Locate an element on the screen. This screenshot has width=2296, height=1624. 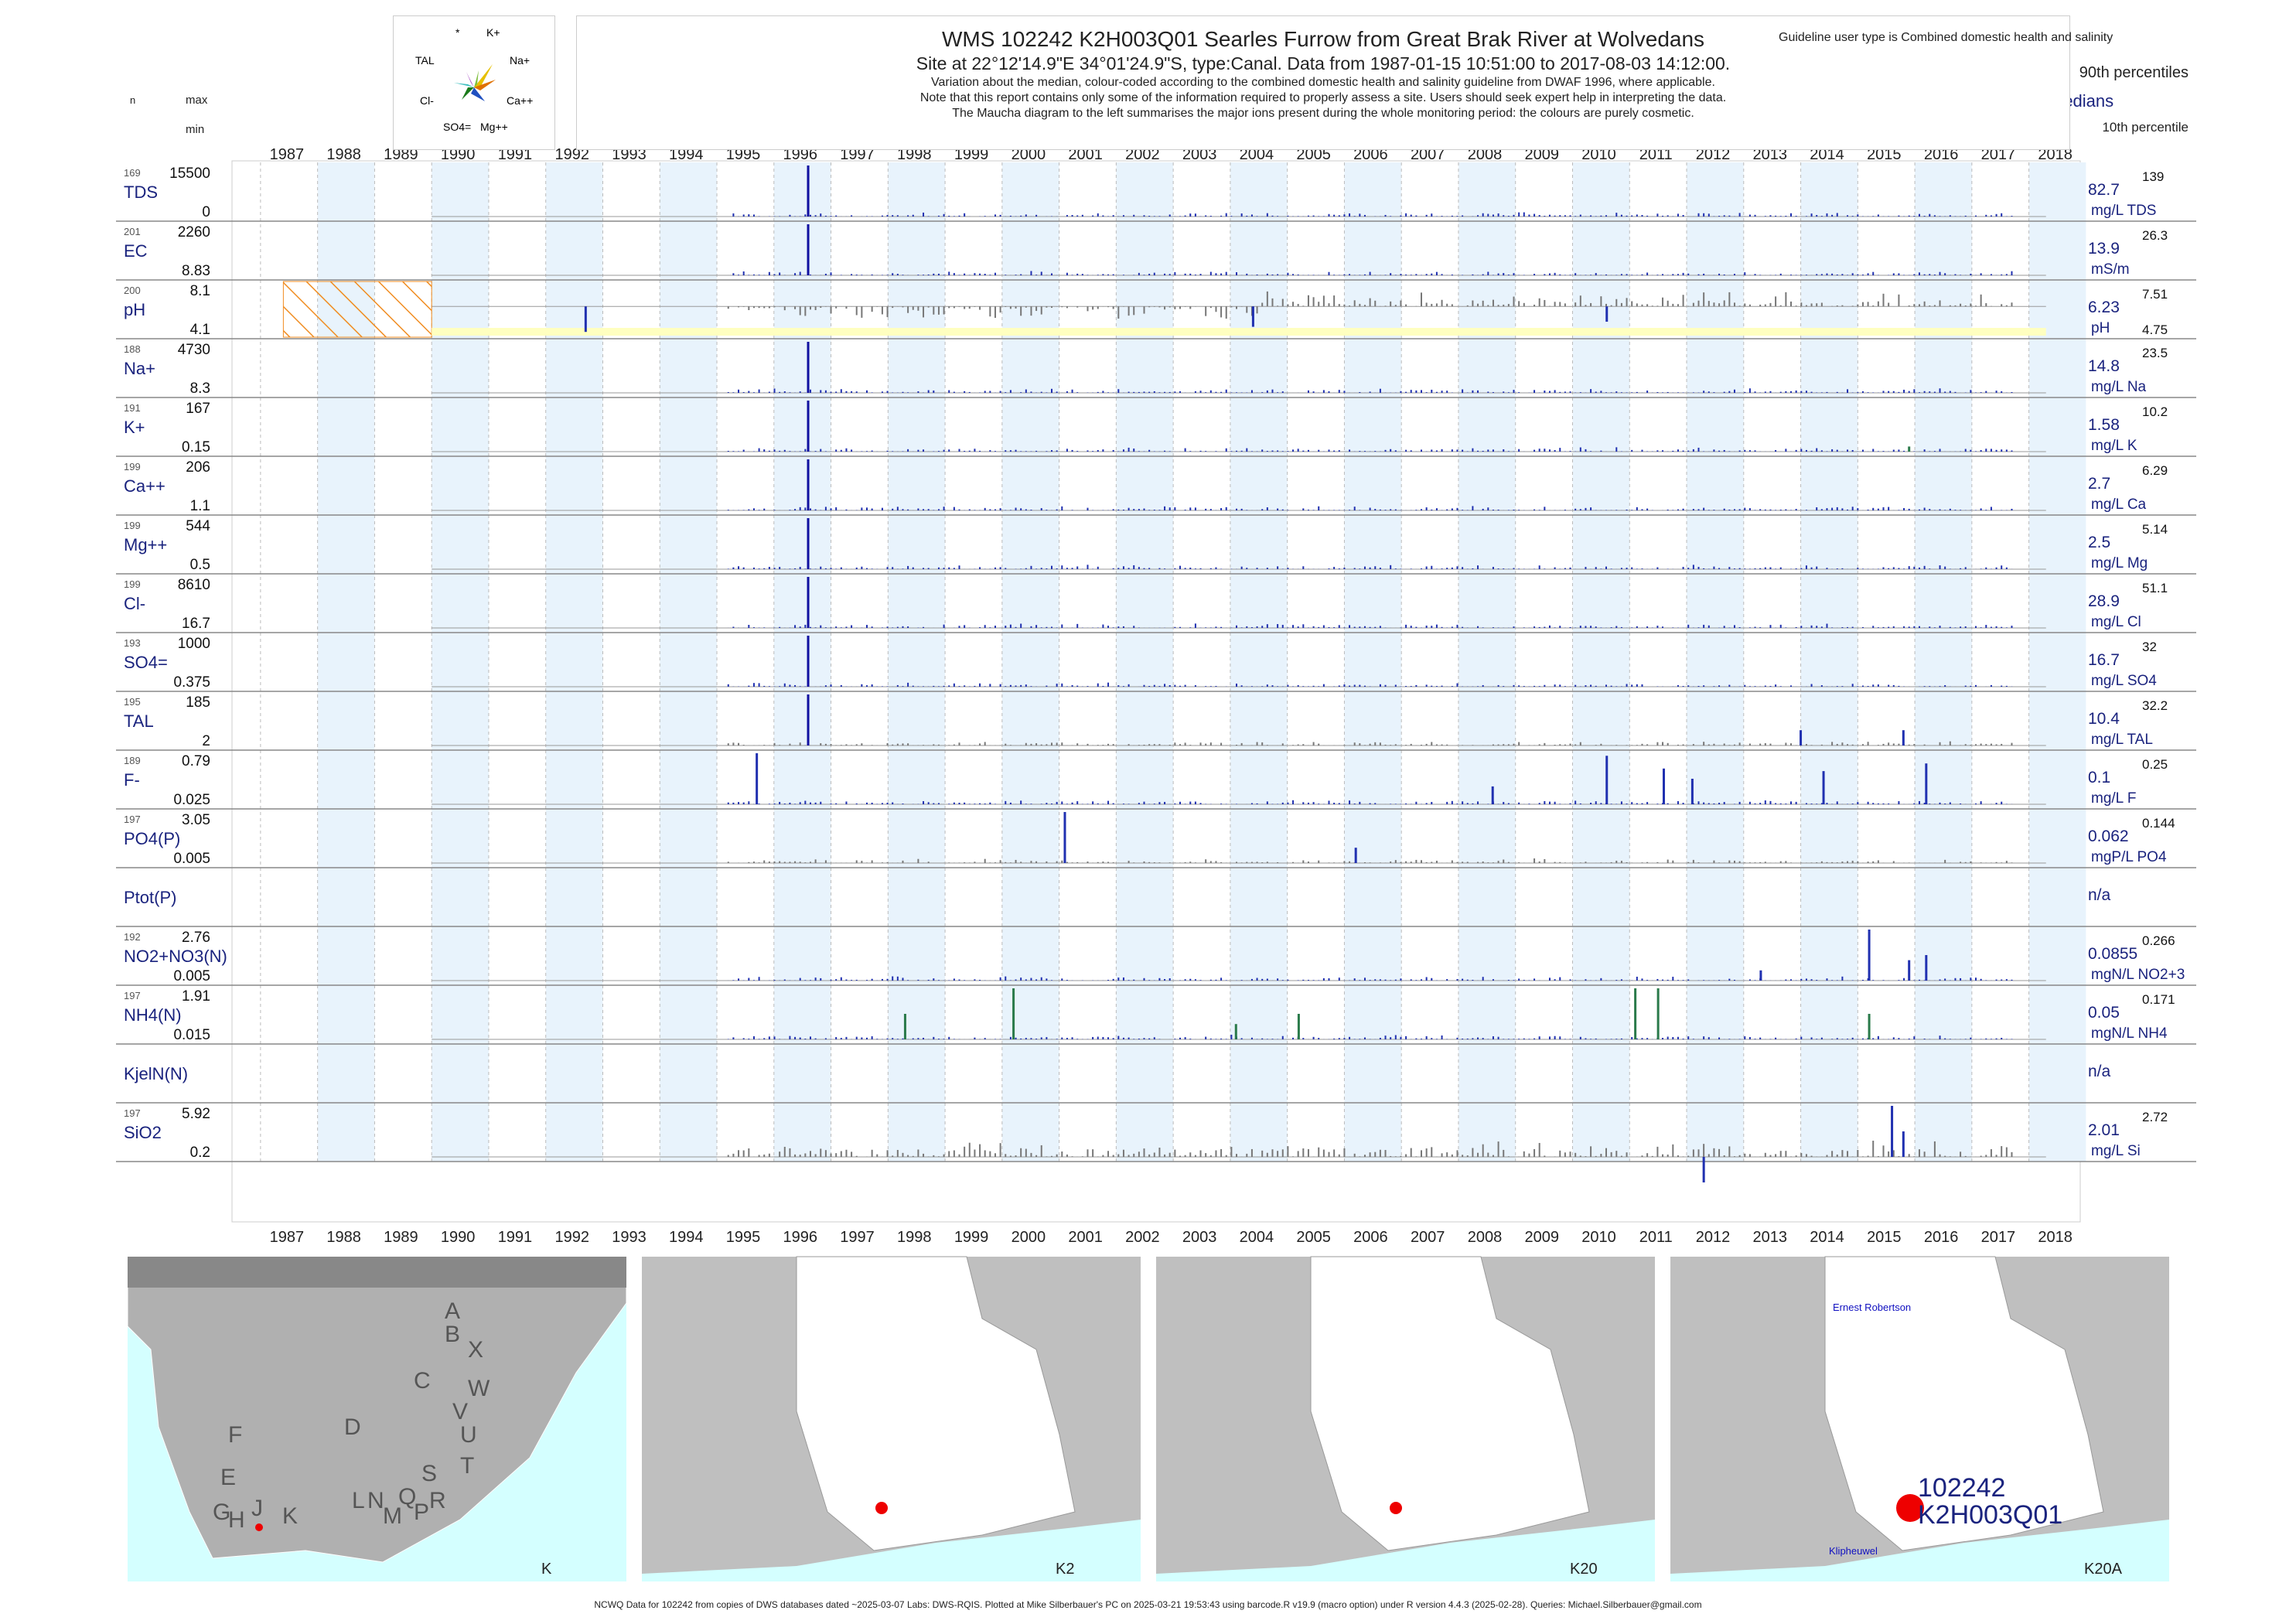
x-tick-label-top: 1988 is located at coordinates (343, 154).